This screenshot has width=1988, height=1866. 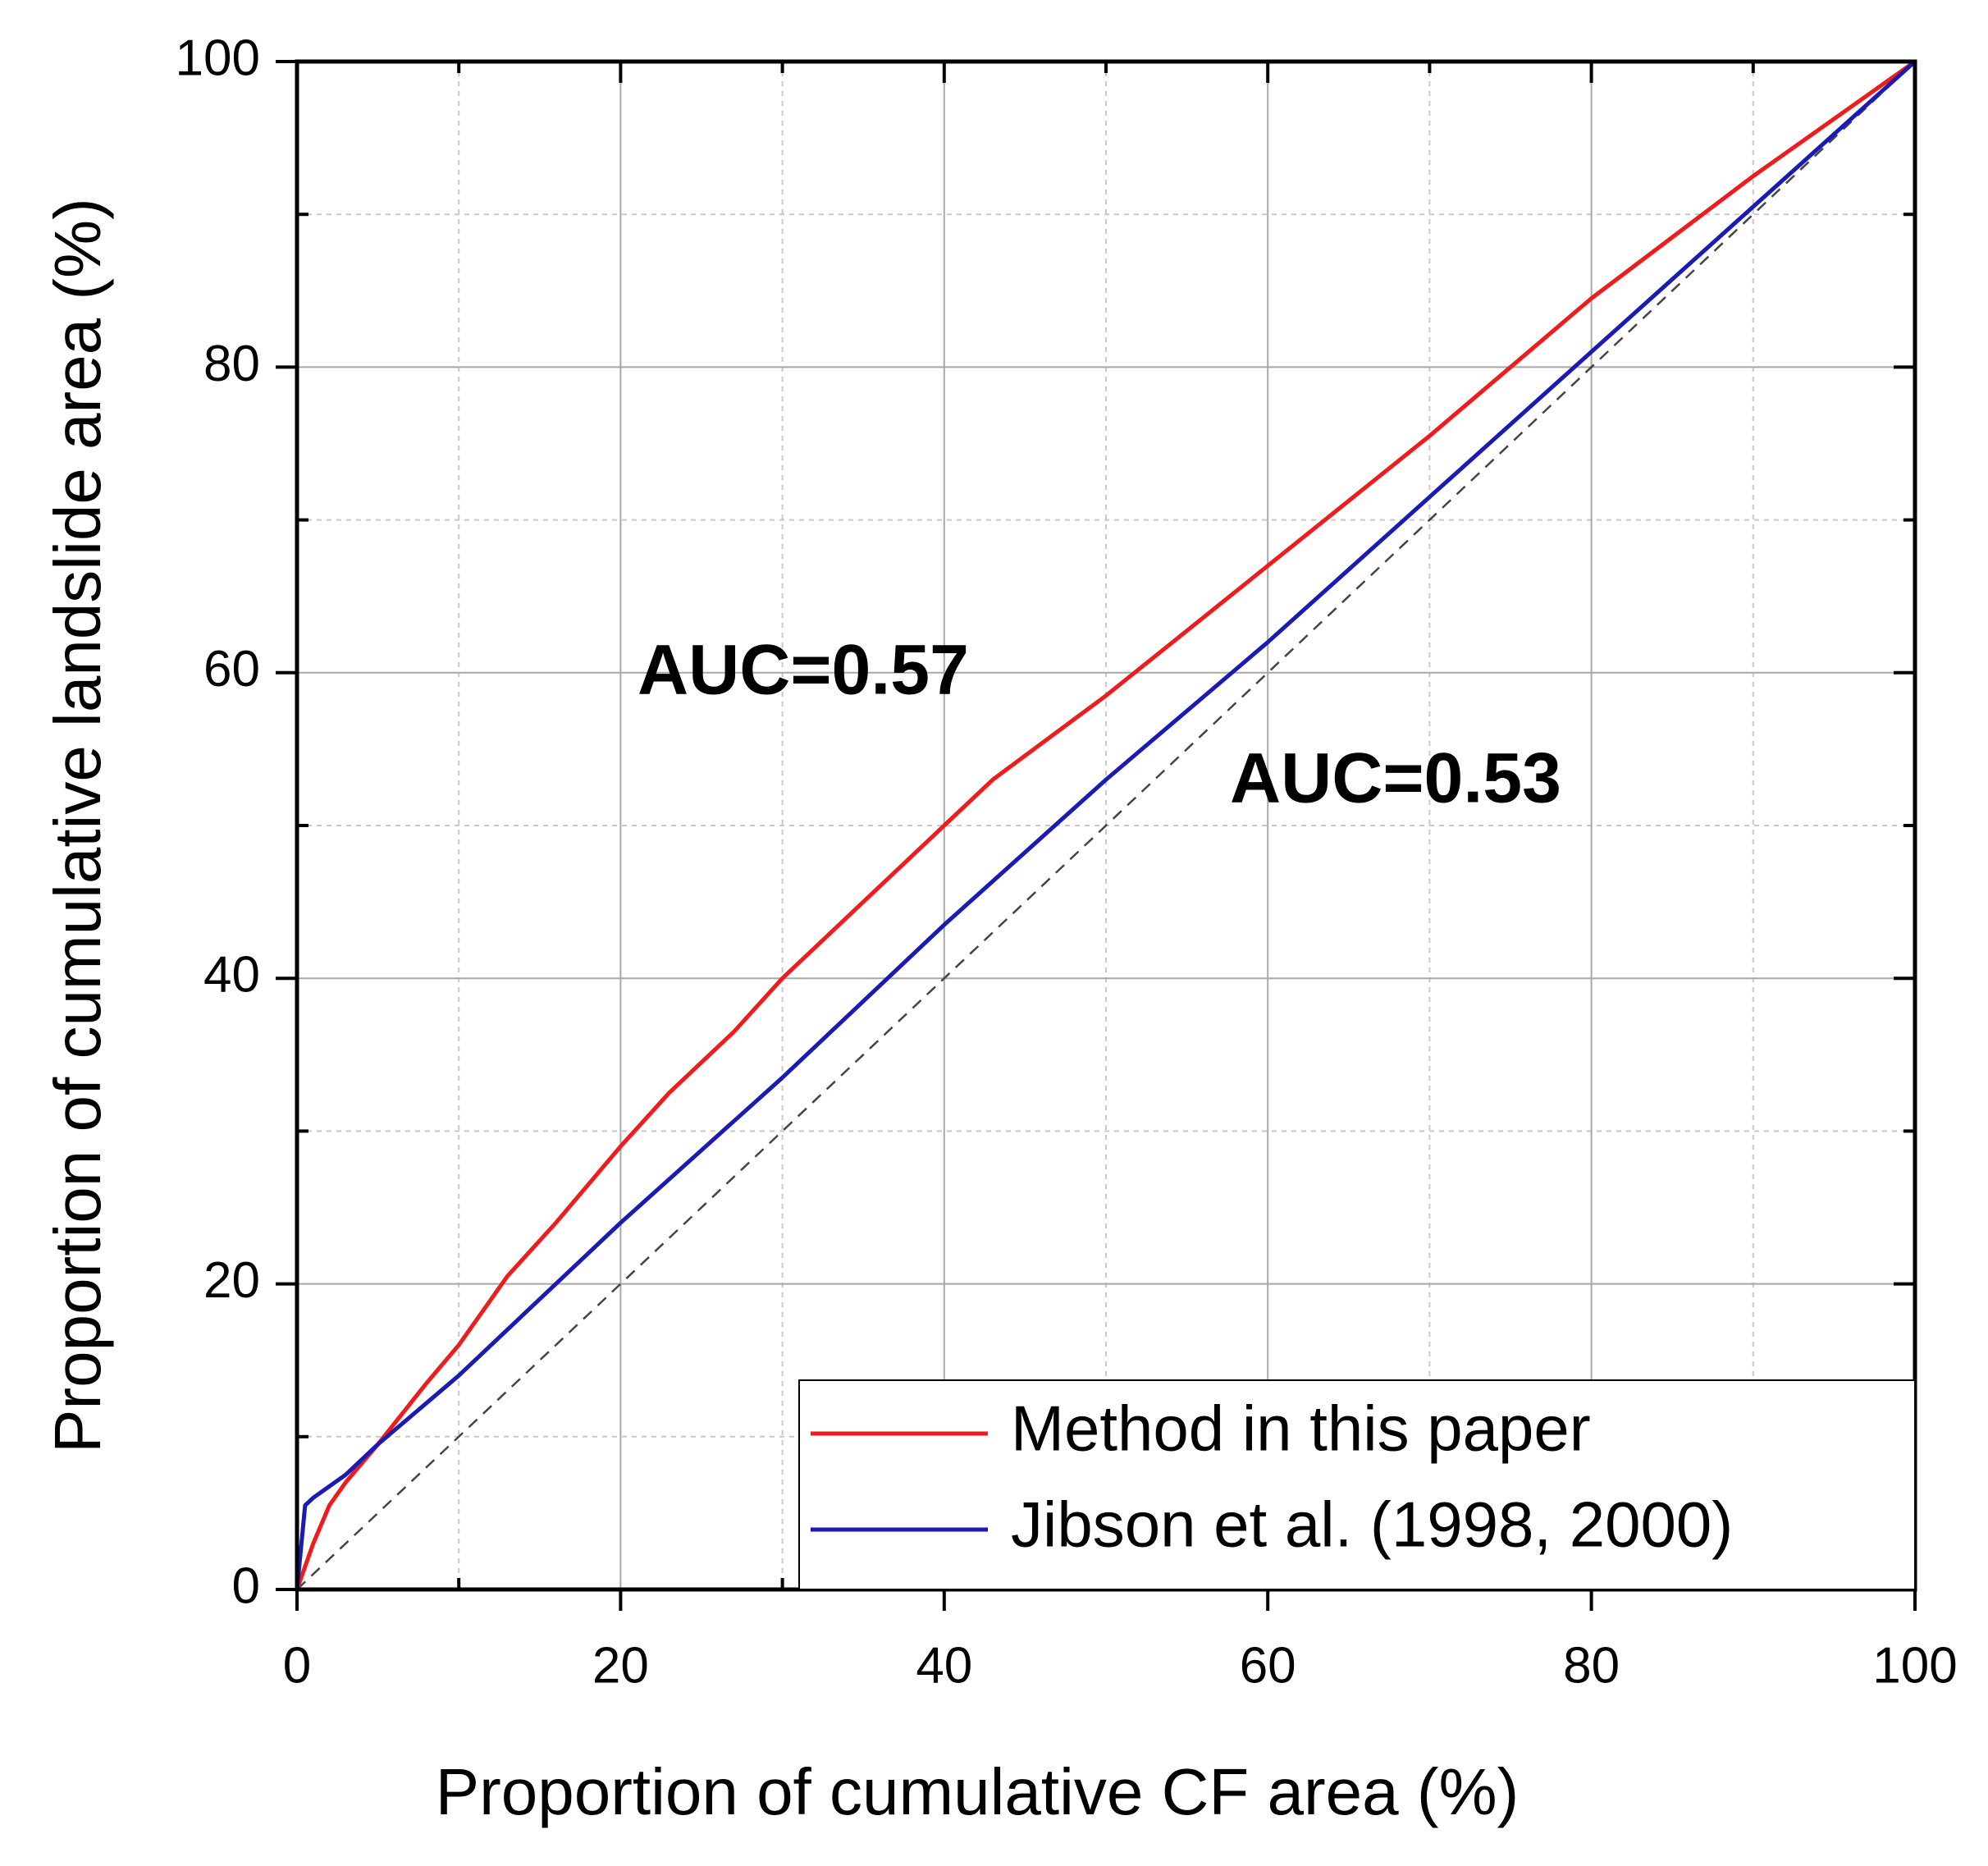 I want to click on x-axis-title: Proportion of cumulative CF area (%), so click(x=978, y=1791).